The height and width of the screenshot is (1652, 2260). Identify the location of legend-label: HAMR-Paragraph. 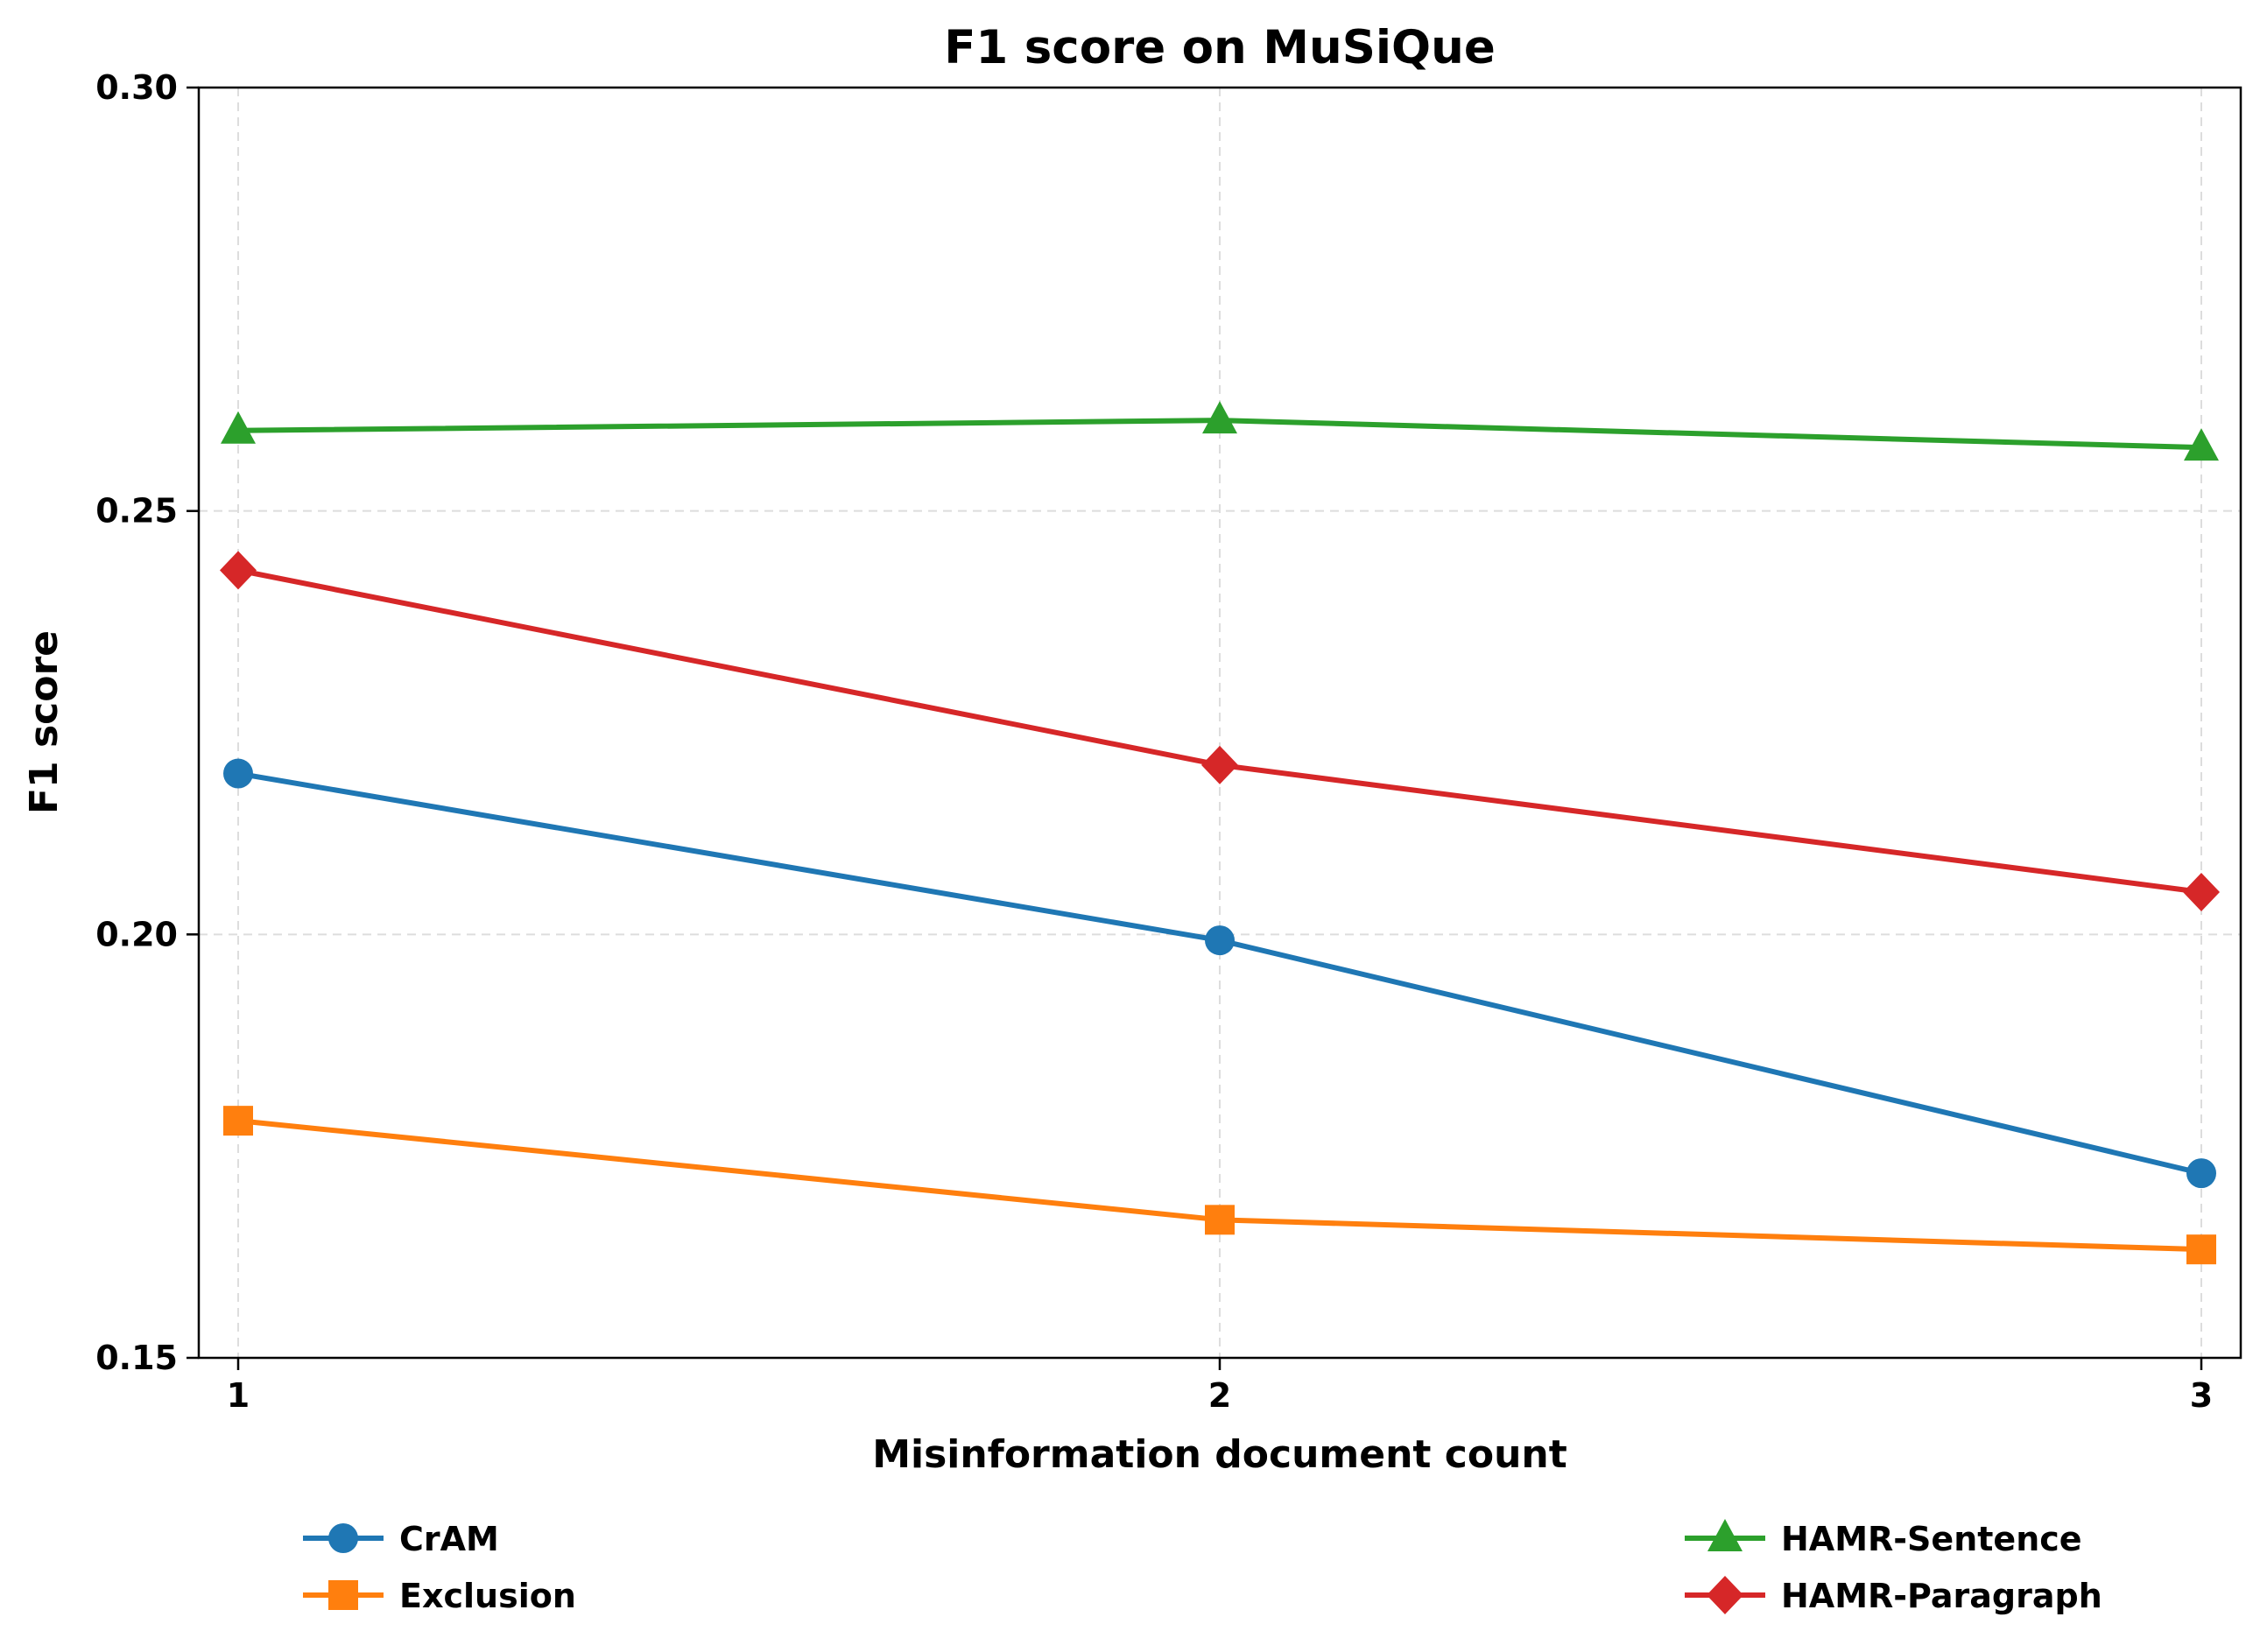
(1941, 1596).